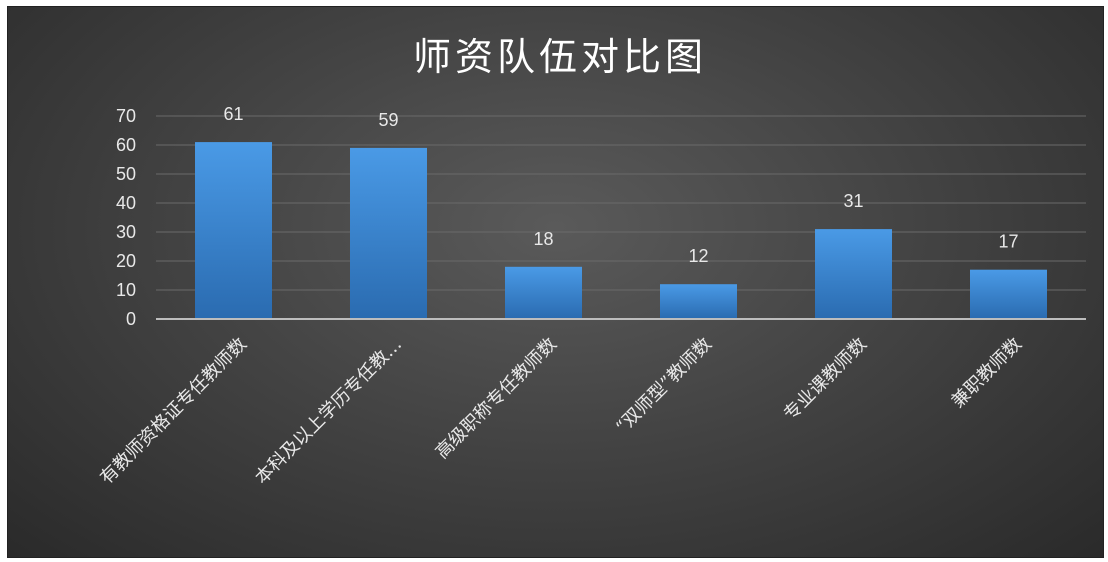  What do you see at coordinates (1008, 242) in the screenshot?
I see `data-label: 17` at bounding box center [1008, 242].